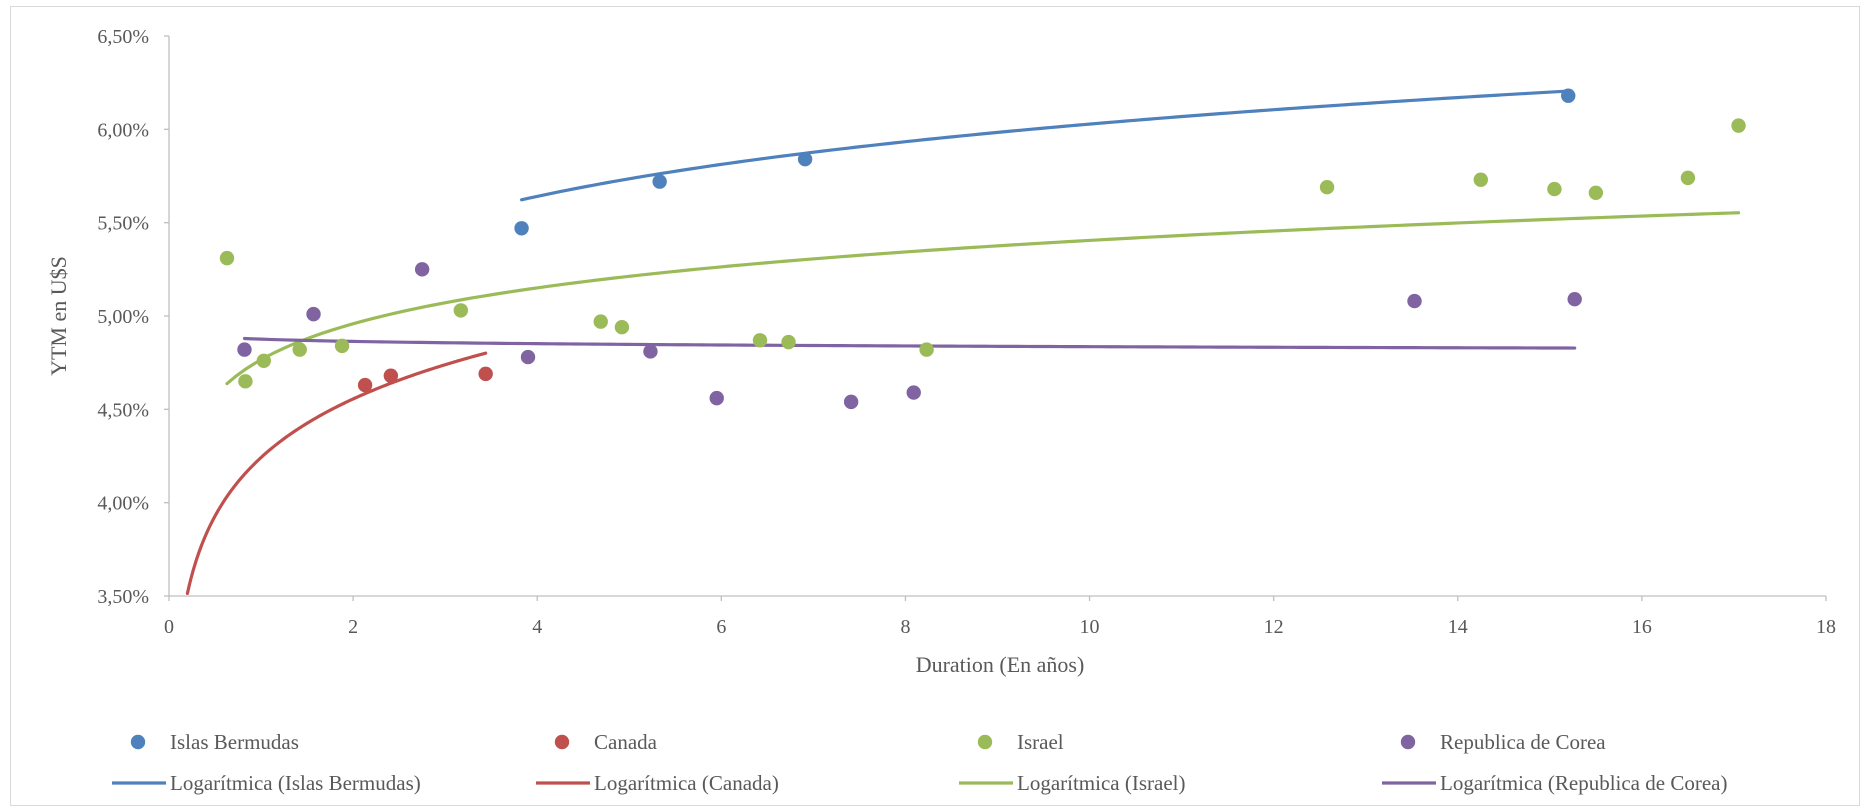 The height and width of the screenshot is (809, 1867). What do you see at coordinates (1583, 783) in the screenshot?
I see `legend-label-trendline-3: Logarítmica (Republica de Corea)` at bounding box center [1583, 783].